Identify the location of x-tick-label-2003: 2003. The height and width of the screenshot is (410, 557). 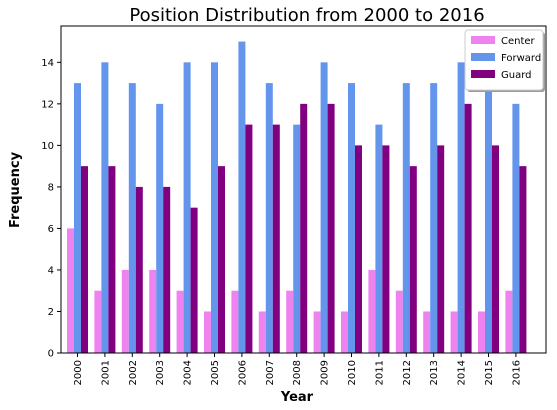
(160, 372).